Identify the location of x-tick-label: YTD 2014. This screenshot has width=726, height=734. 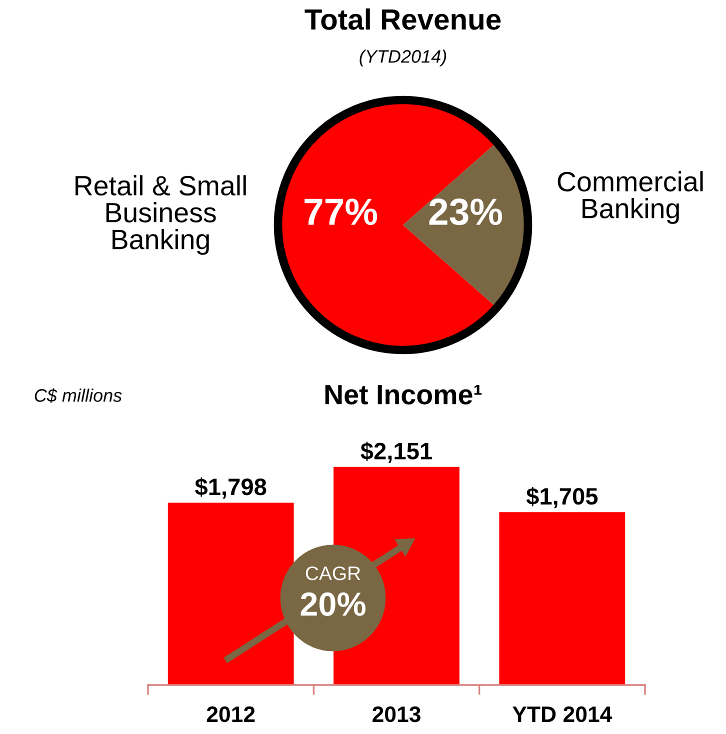
(562, 714).